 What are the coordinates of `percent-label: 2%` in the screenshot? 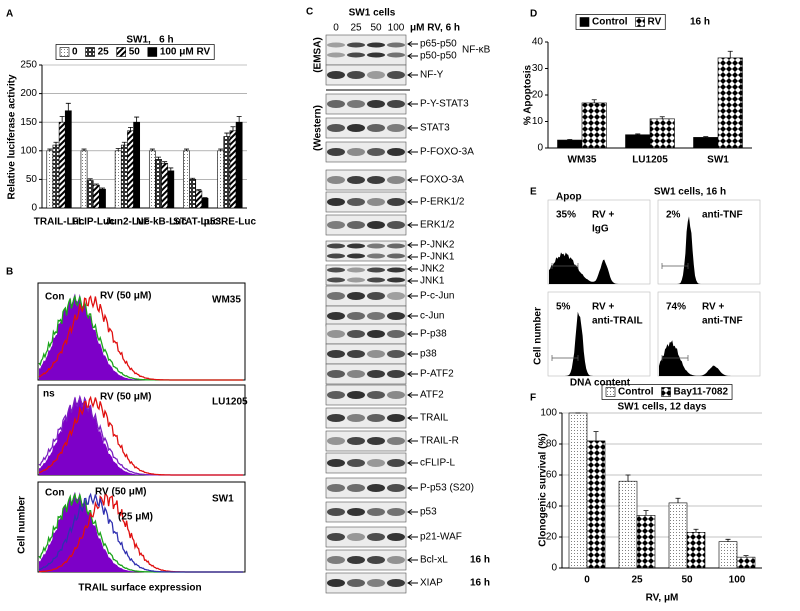 It's located at (673, 215).